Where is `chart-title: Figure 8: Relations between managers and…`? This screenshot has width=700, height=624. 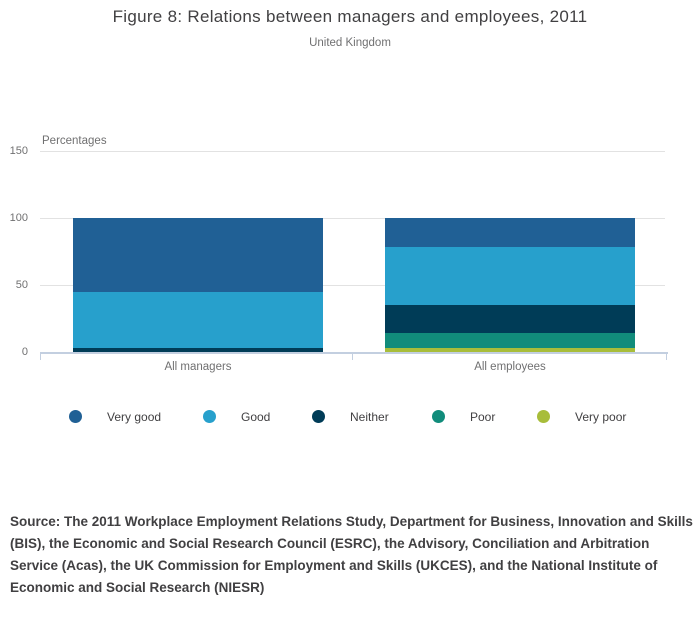
chart-title: Figure 8: Relations between managers and… is located at coordinates (350, 16).